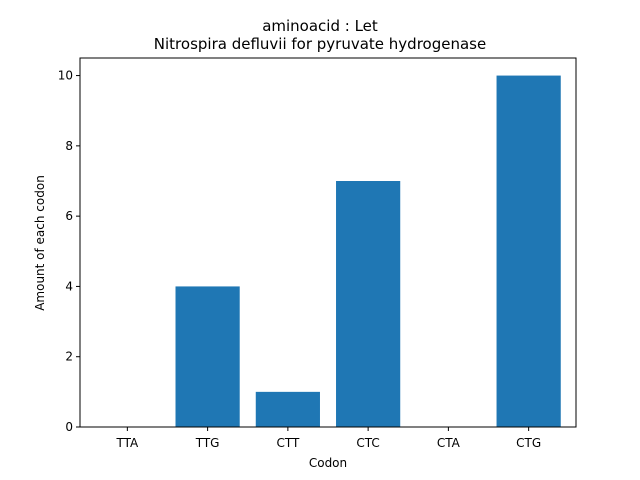  Describe the element at coordinates (127, 443) in the screenshot. I see `x-tick-label-tta: TTA` at that location.